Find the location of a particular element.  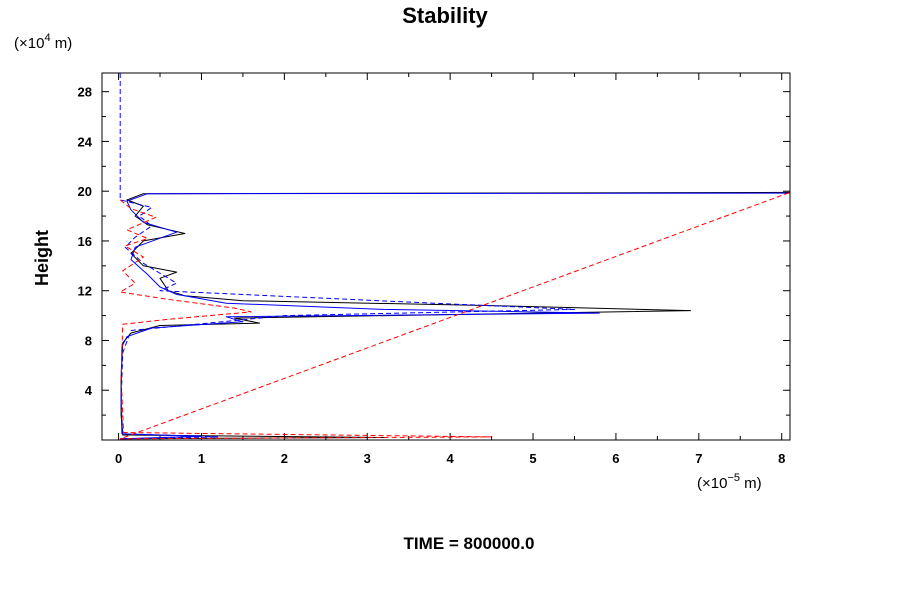

y-axis-unit: (×104 m) is located at coordinates (43, 42).